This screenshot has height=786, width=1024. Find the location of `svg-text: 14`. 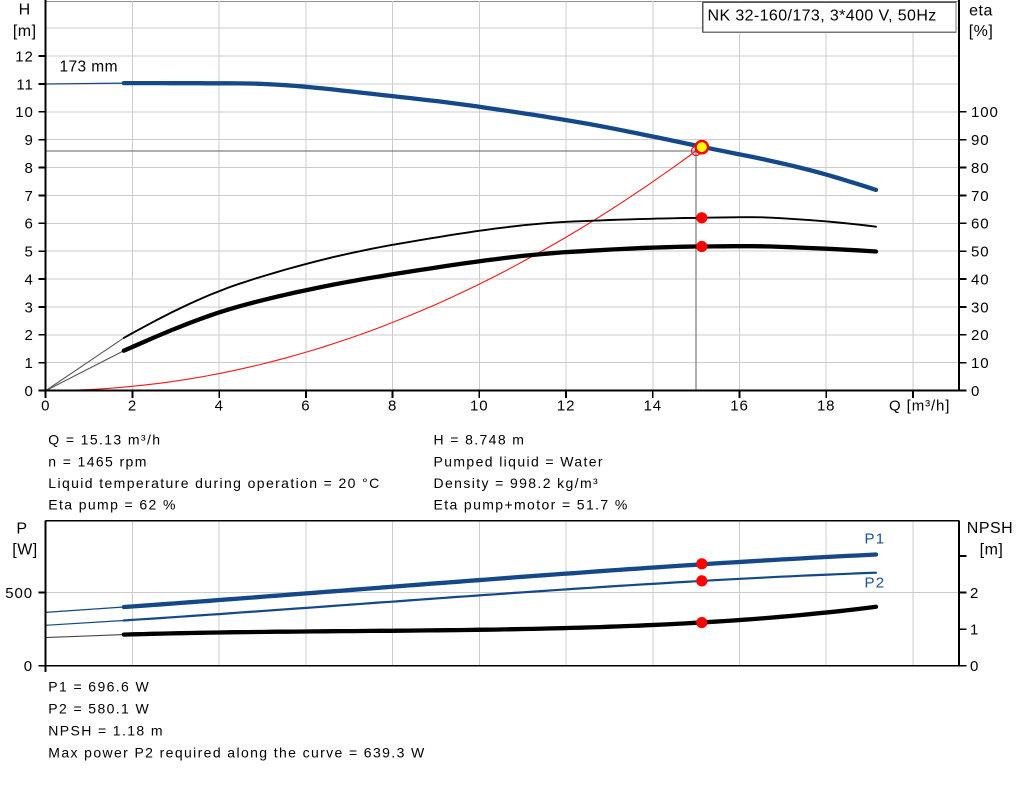

svg-text: 14 is located at coordinates (653, 406).